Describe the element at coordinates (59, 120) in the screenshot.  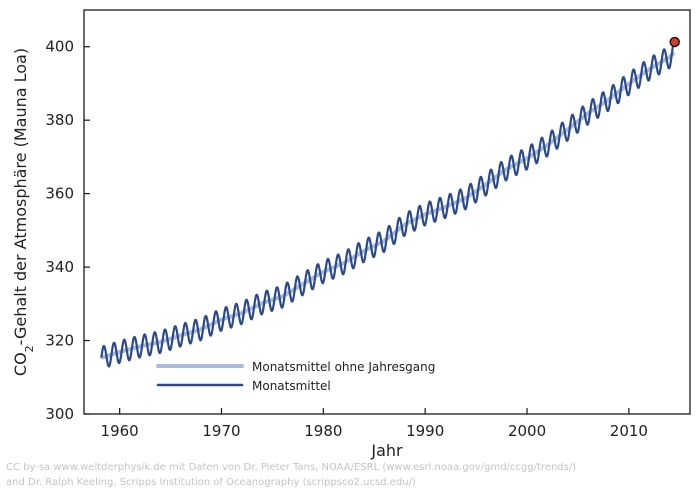
I see `y-tick-label: 380` at that location.